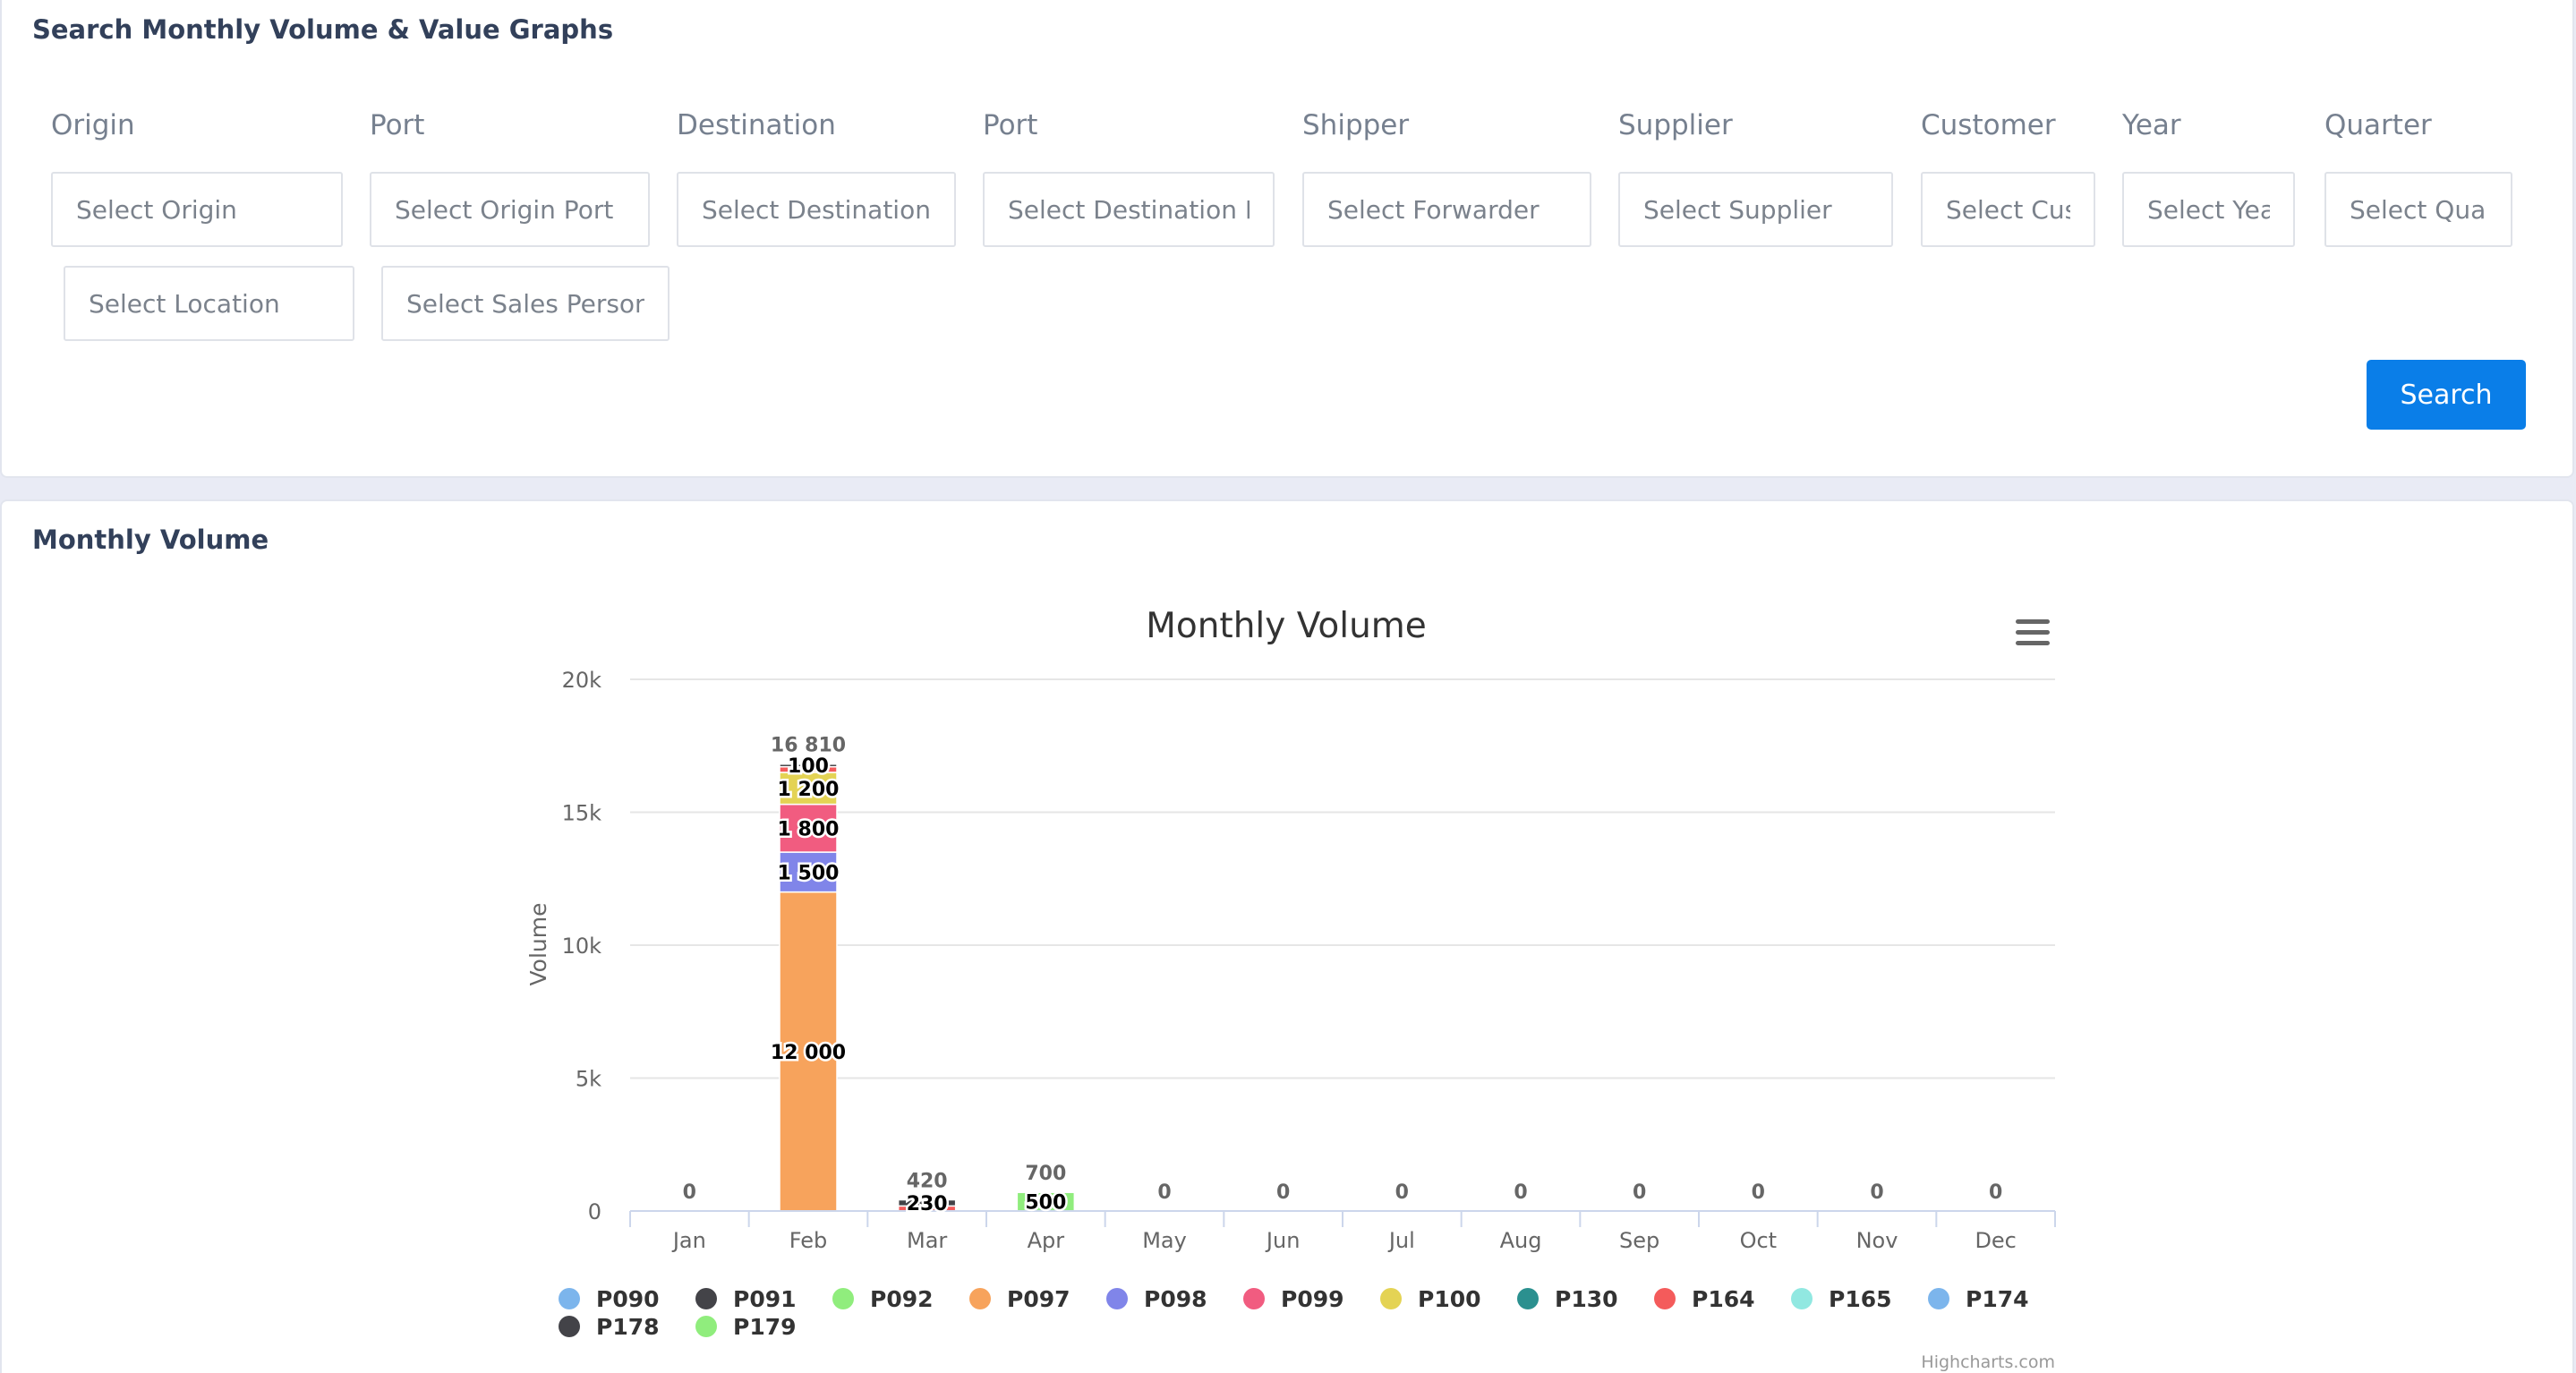 Image resolution: width=2576 pixels, height=1373 pixels. I want to click on data-label: 500, so click(1045, 1203).